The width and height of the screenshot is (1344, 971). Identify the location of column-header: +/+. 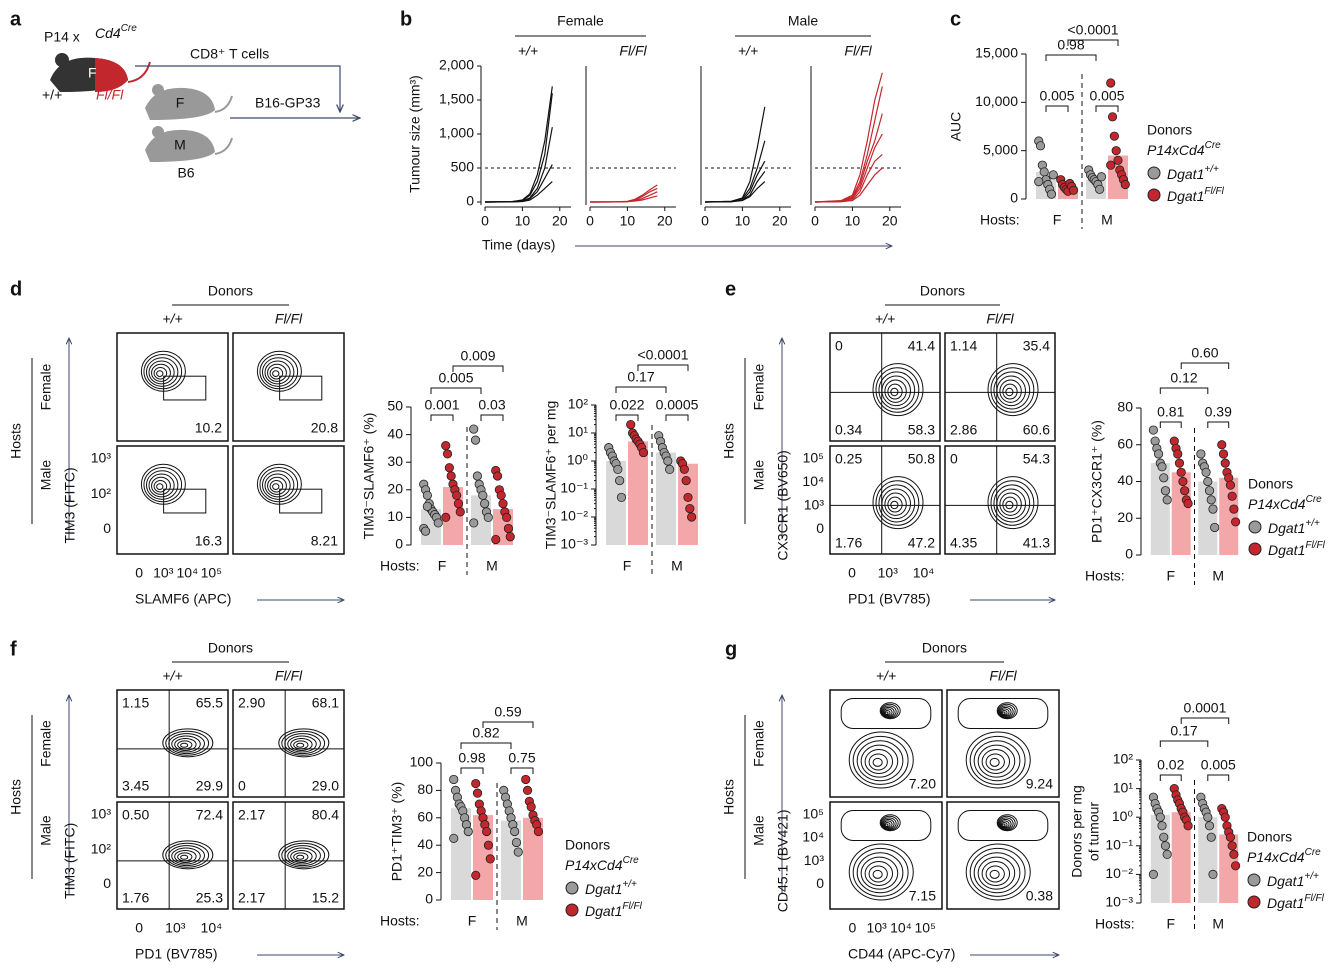
(172, 319).